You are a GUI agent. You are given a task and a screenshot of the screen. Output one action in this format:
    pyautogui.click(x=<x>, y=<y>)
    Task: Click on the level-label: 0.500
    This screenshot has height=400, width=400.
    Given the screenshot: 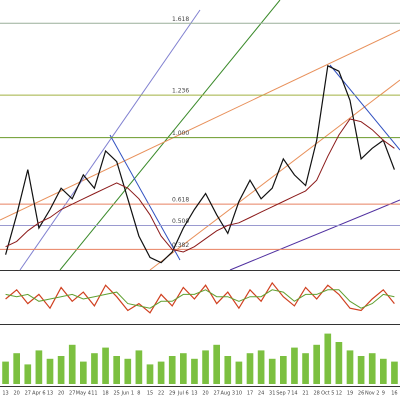 What is the action you would take?
    pyautogui.click(x=180, y=221)
    